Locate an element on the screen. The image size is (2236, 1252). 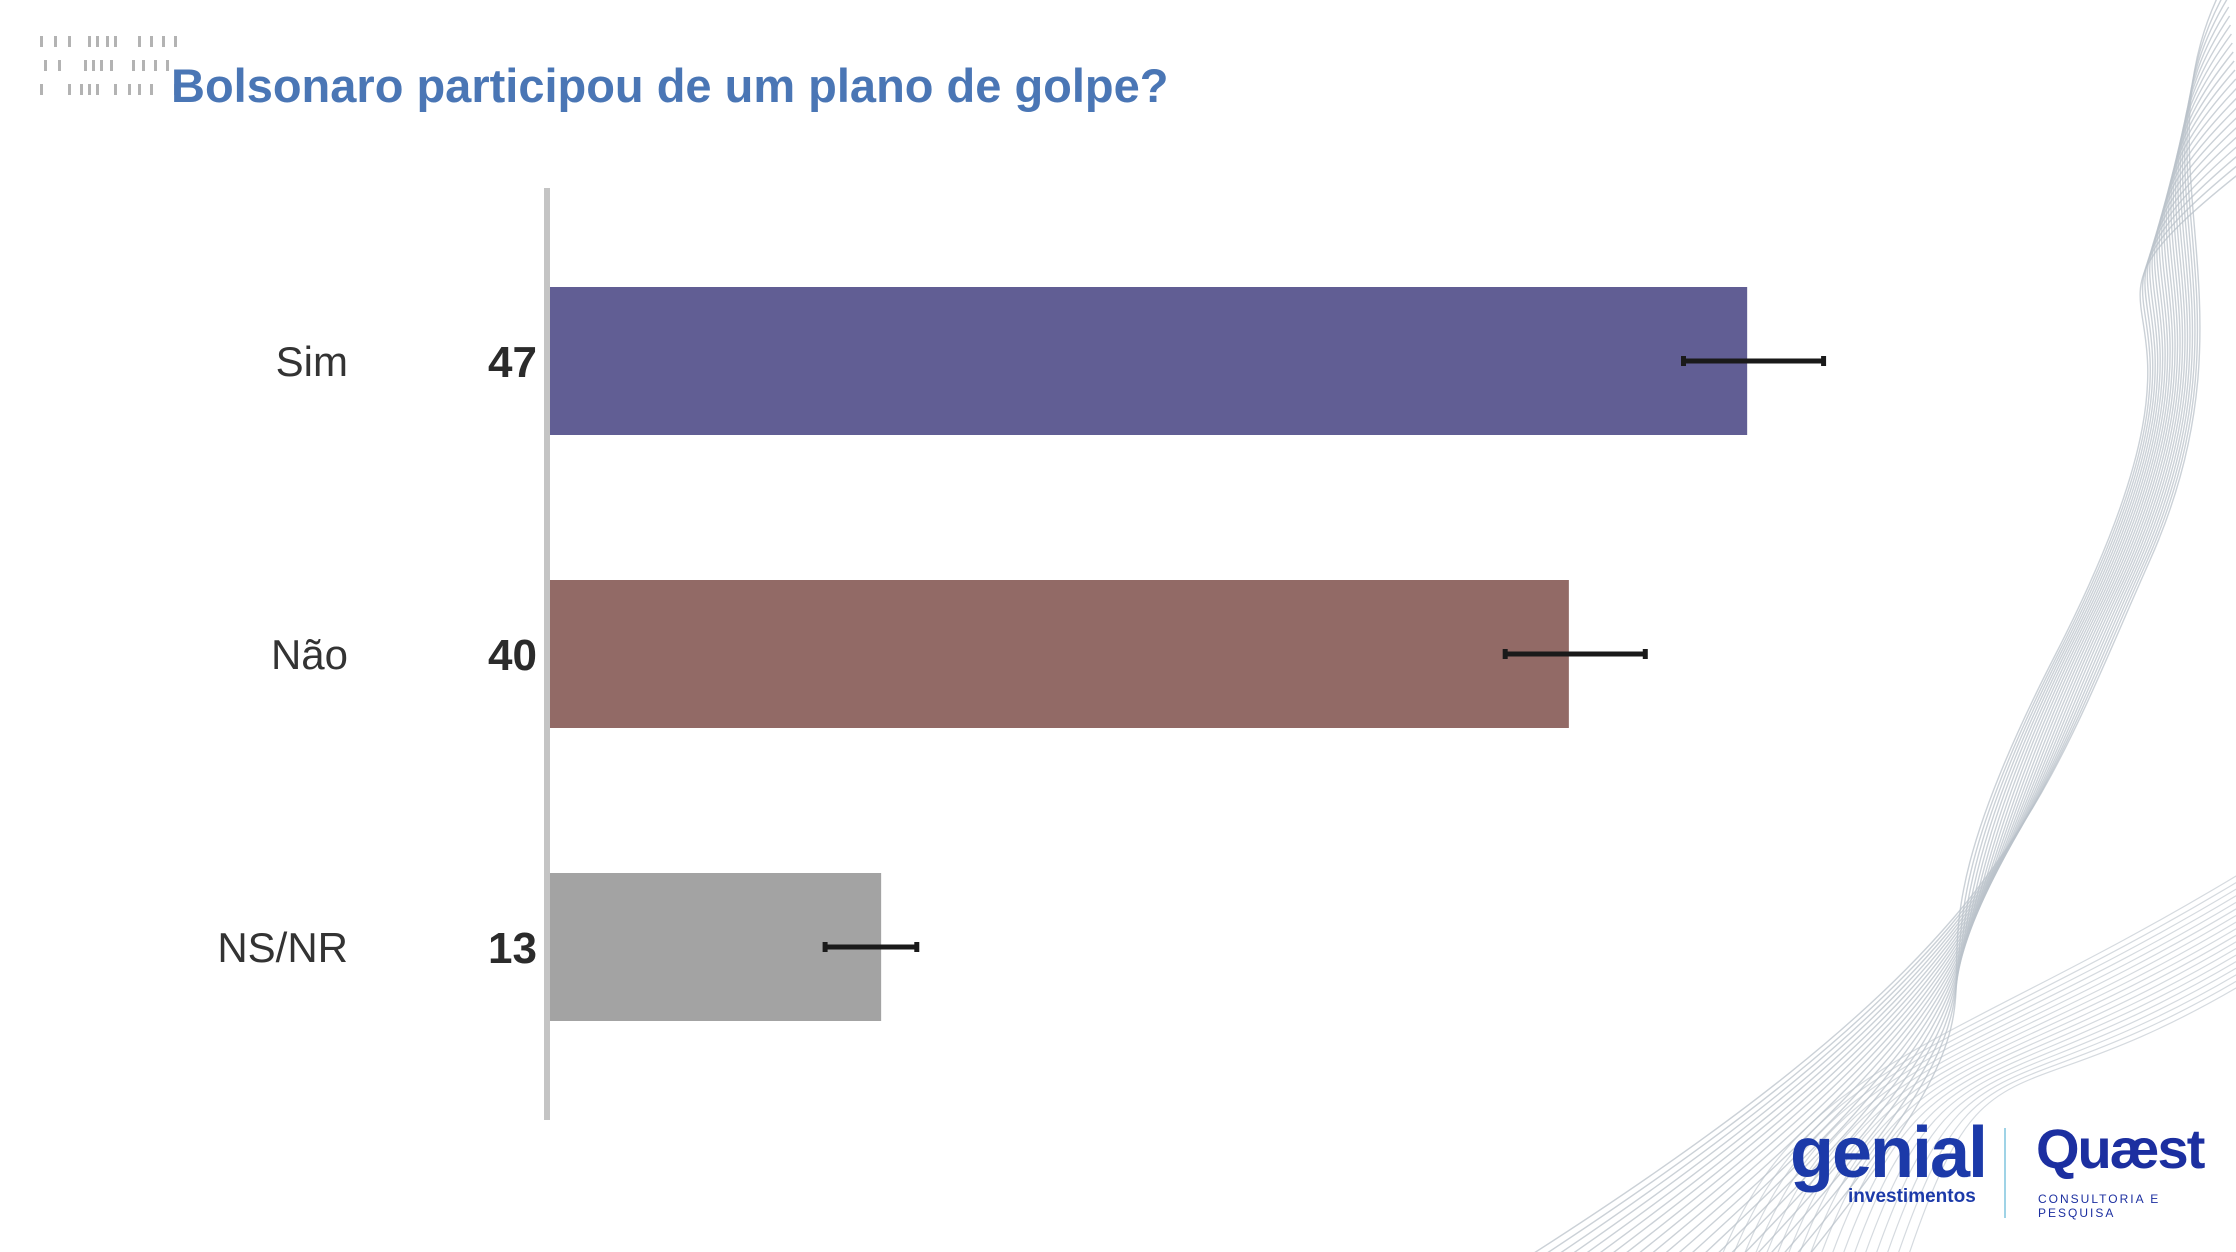
genial-logo-subtitle: investimentos is located at coordinates (1912, 1196).